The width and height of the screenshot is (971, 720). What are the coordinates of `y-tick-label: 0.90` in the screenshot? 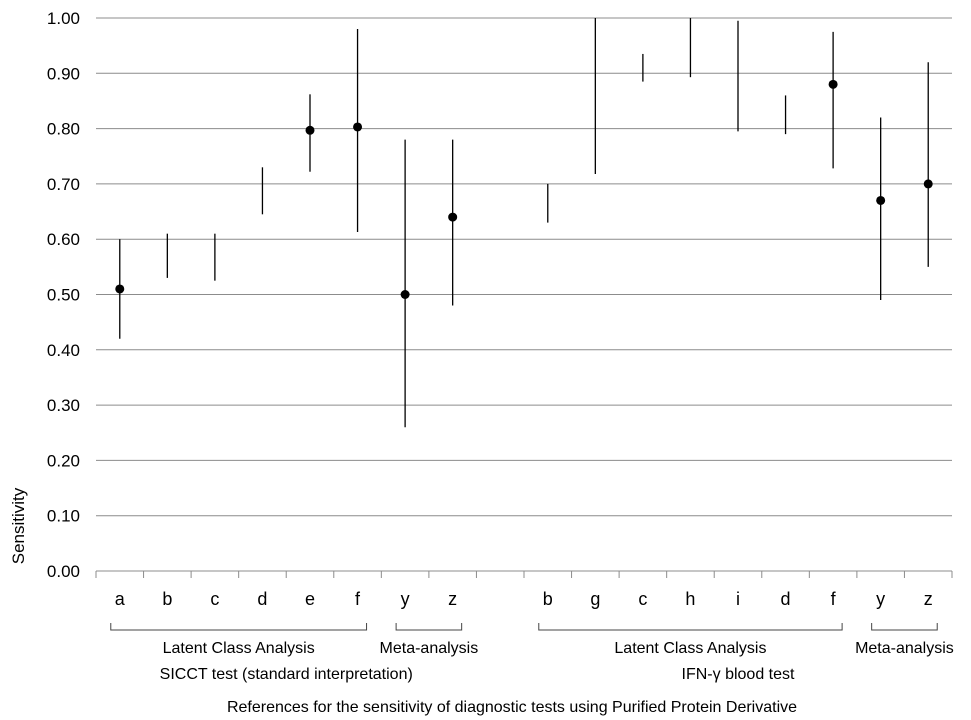 It's located at (63, 73).